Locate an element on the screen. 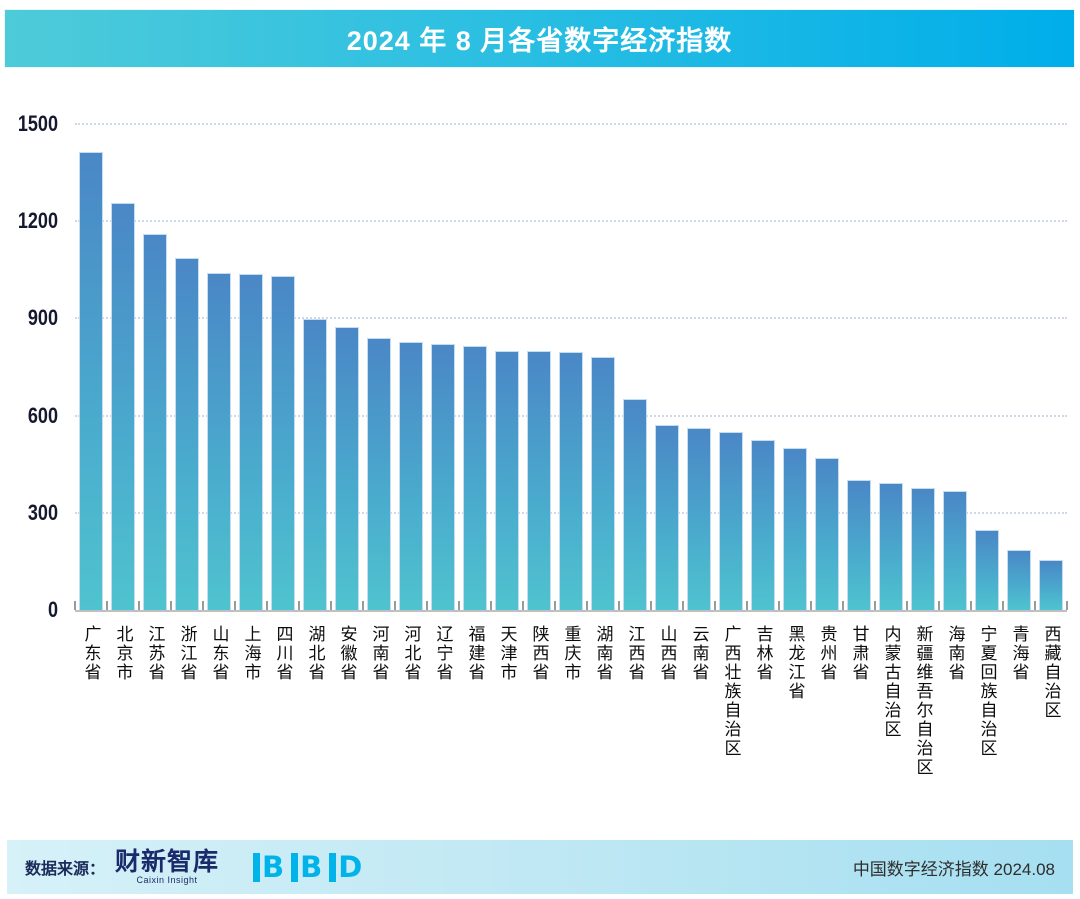 The height and width of the screenshot is (899, 1080). x-axis-label: 河南省 is located at coordinates (379, 653).